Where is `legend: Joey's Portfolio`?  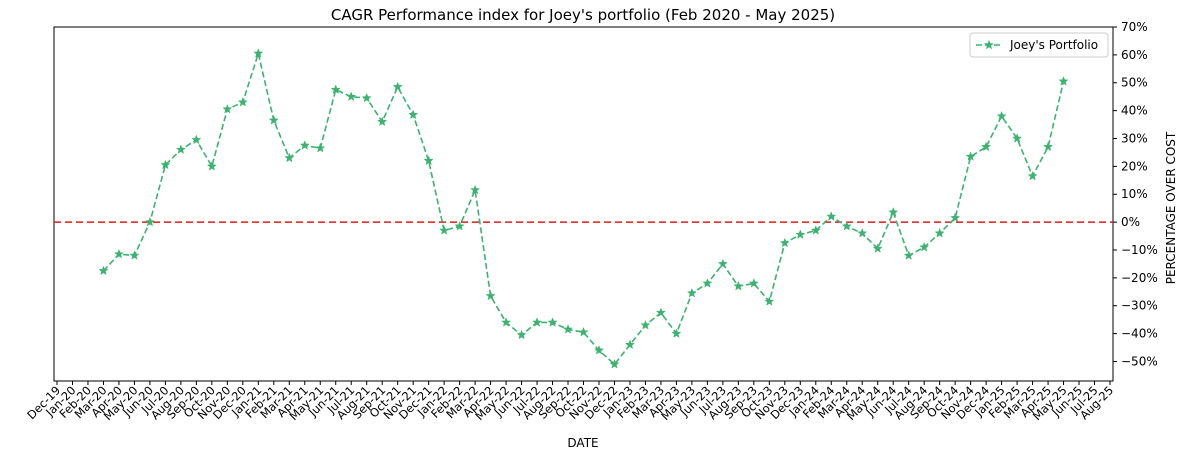 legend: Joey's Portfolio is located at coordinates (1039, 45).